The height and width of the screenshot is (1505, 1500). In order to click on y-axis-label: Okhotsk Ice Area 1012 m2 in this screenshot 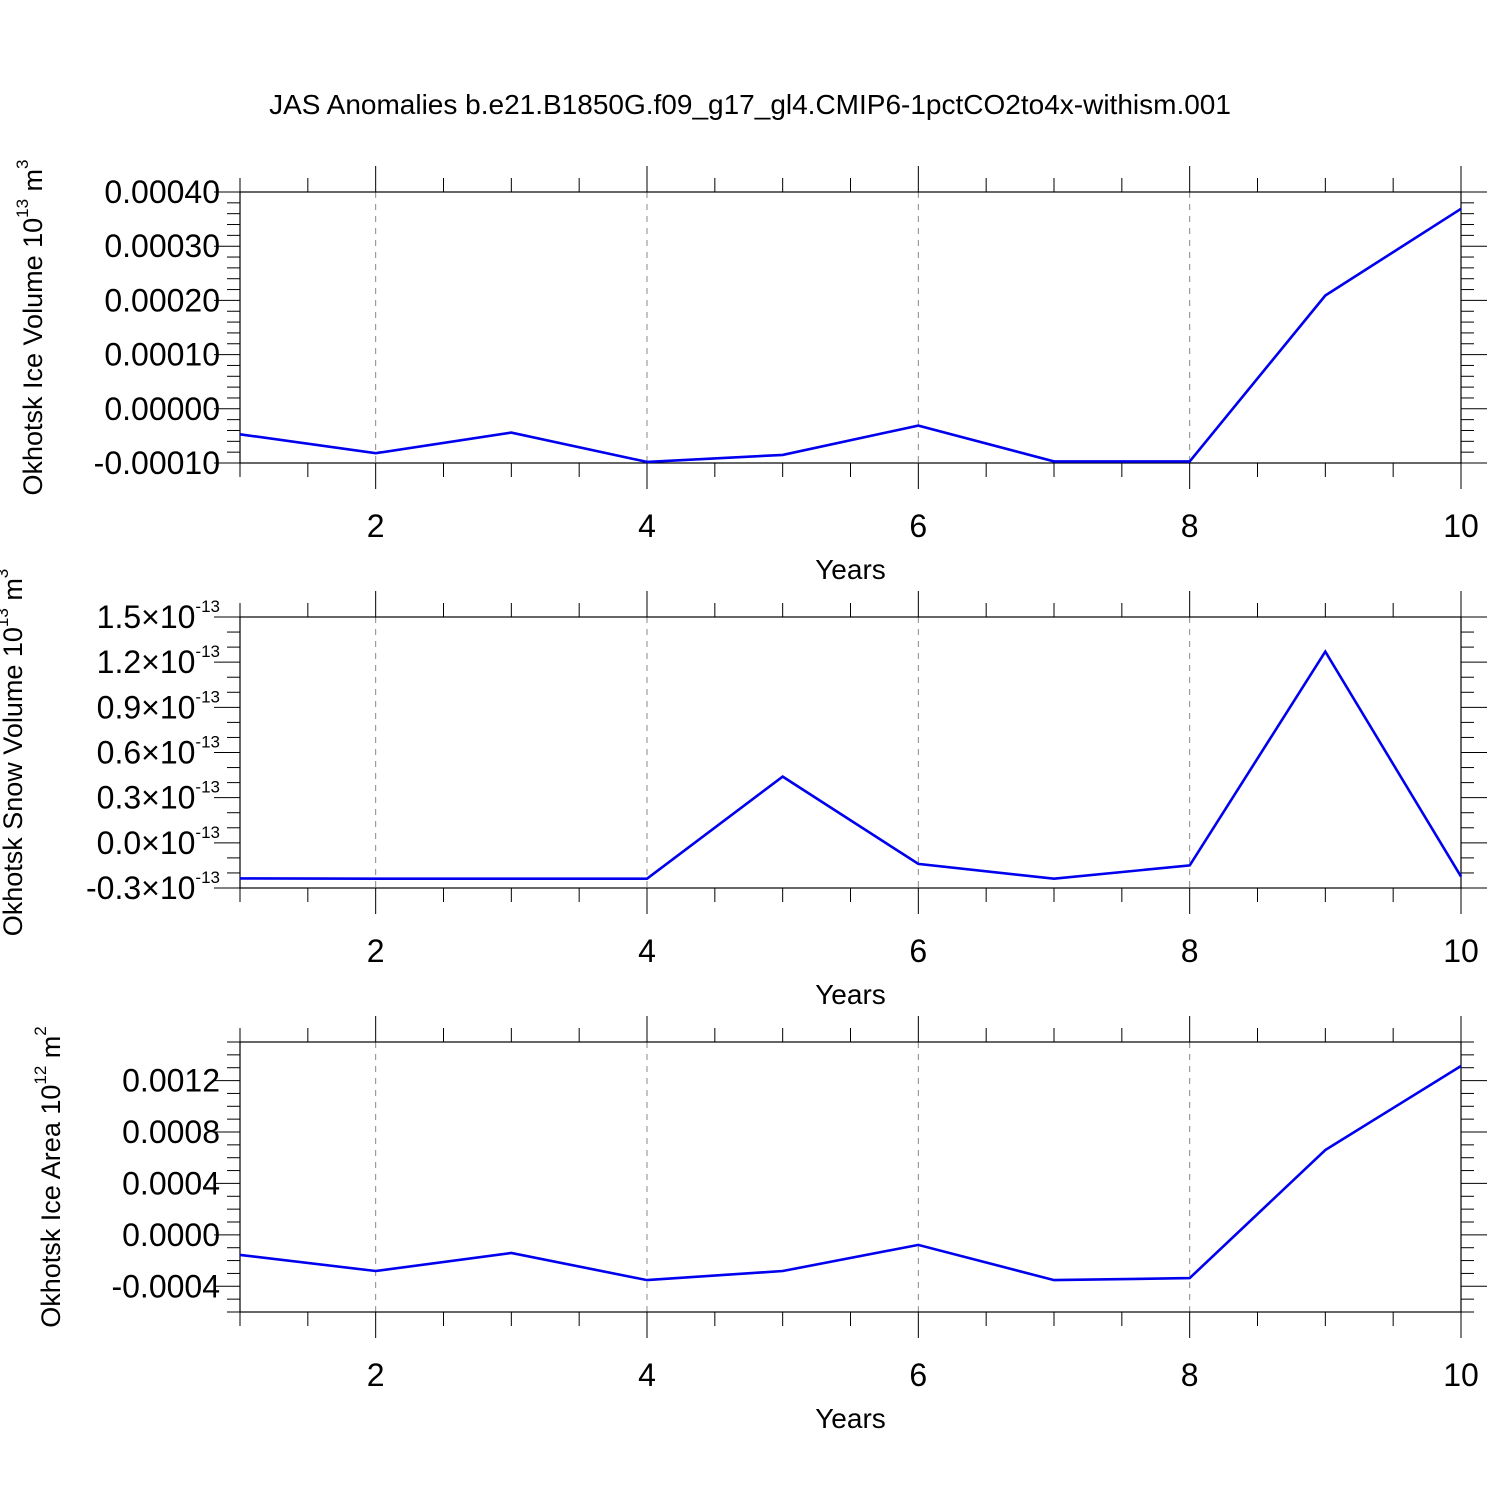, I will do `click(48, 1177)`.